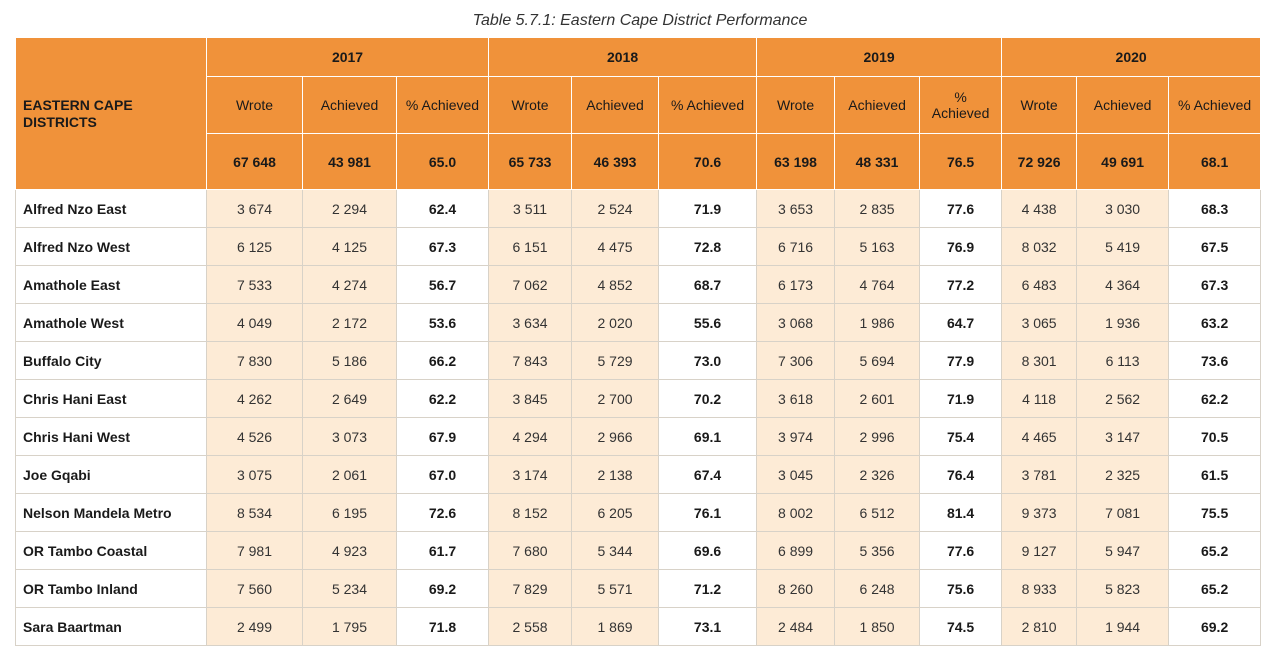  Describe the element at coordinates (1123, 208) in the screenshot. I see `achieved-cell: 3 030` at that location.